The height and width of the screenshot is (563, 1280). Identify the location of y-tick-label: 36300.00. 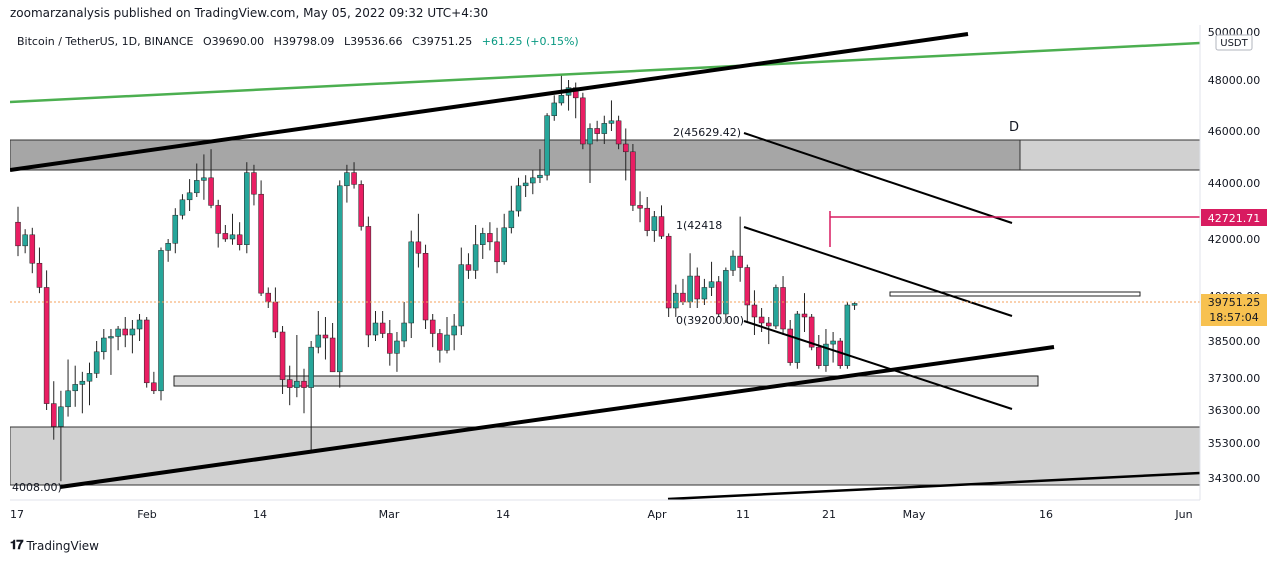
(1234, 410).